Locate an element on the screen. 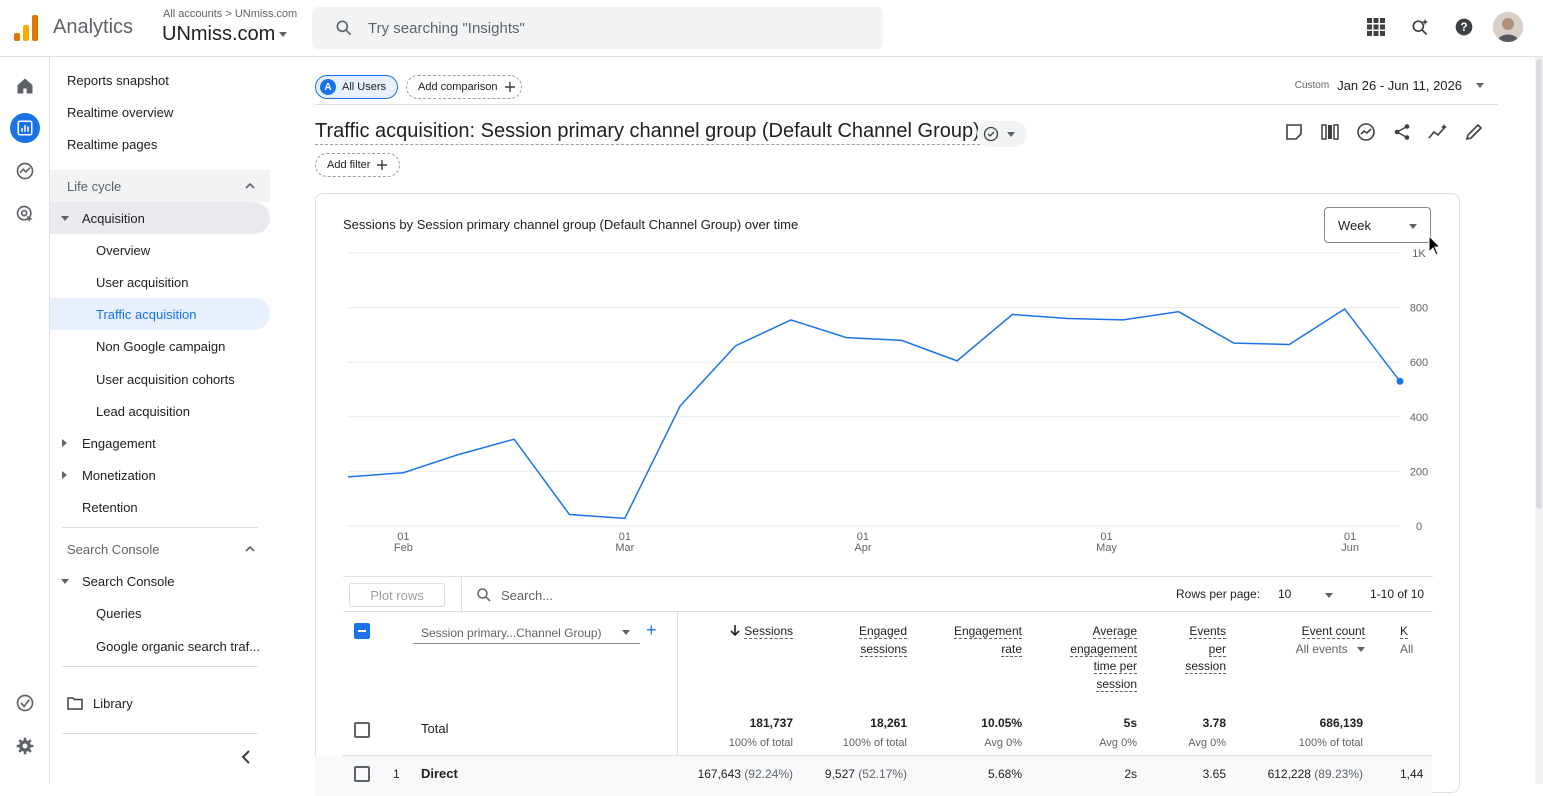 The image size is (1543, 796). global-search-input is located at coordinates (608, 28).